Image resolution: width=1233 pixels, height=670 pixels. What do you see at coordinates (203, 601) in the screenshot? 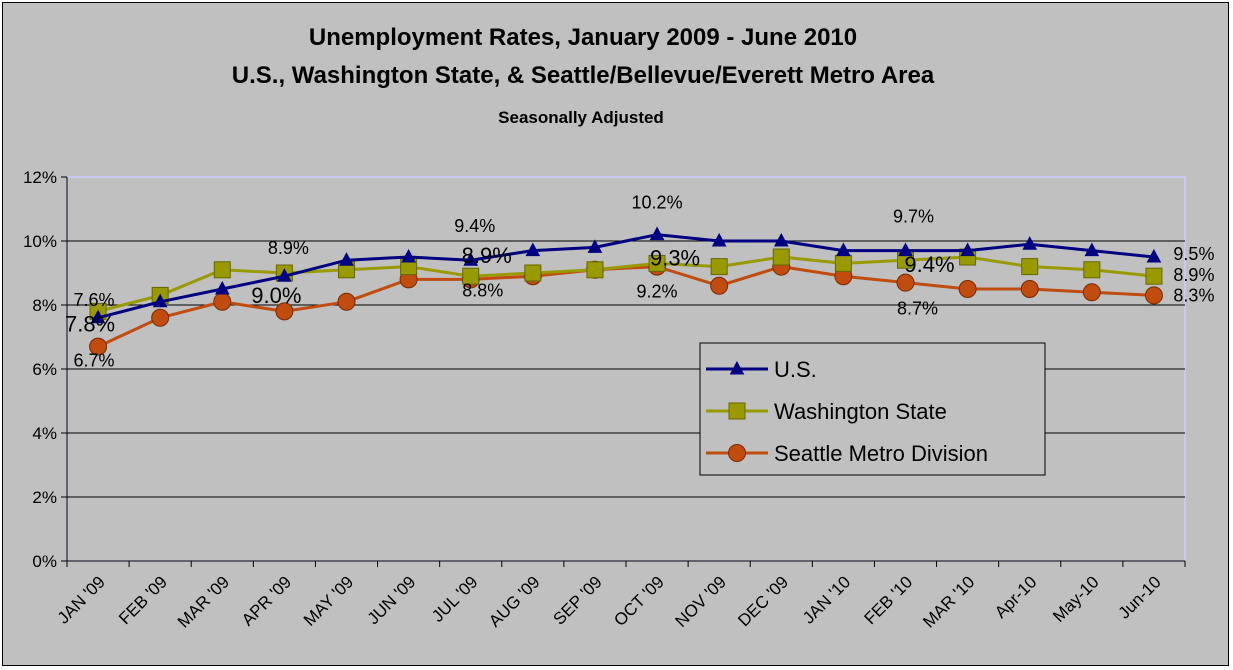
I see `x-tick-label: MAR '09` at bounding box center [203, 601].